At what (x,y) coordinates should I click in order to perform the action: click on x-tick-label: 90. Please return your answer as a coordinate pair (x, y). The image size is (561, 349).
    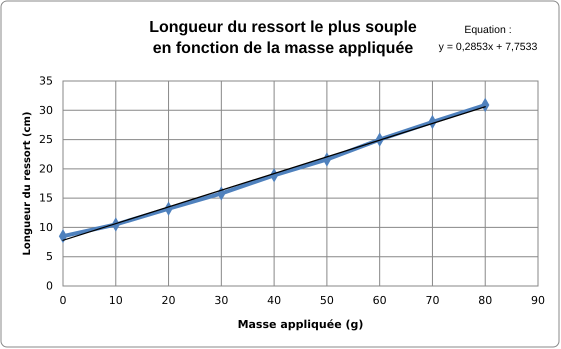
    Looking at the image, I should click on (538, 300).